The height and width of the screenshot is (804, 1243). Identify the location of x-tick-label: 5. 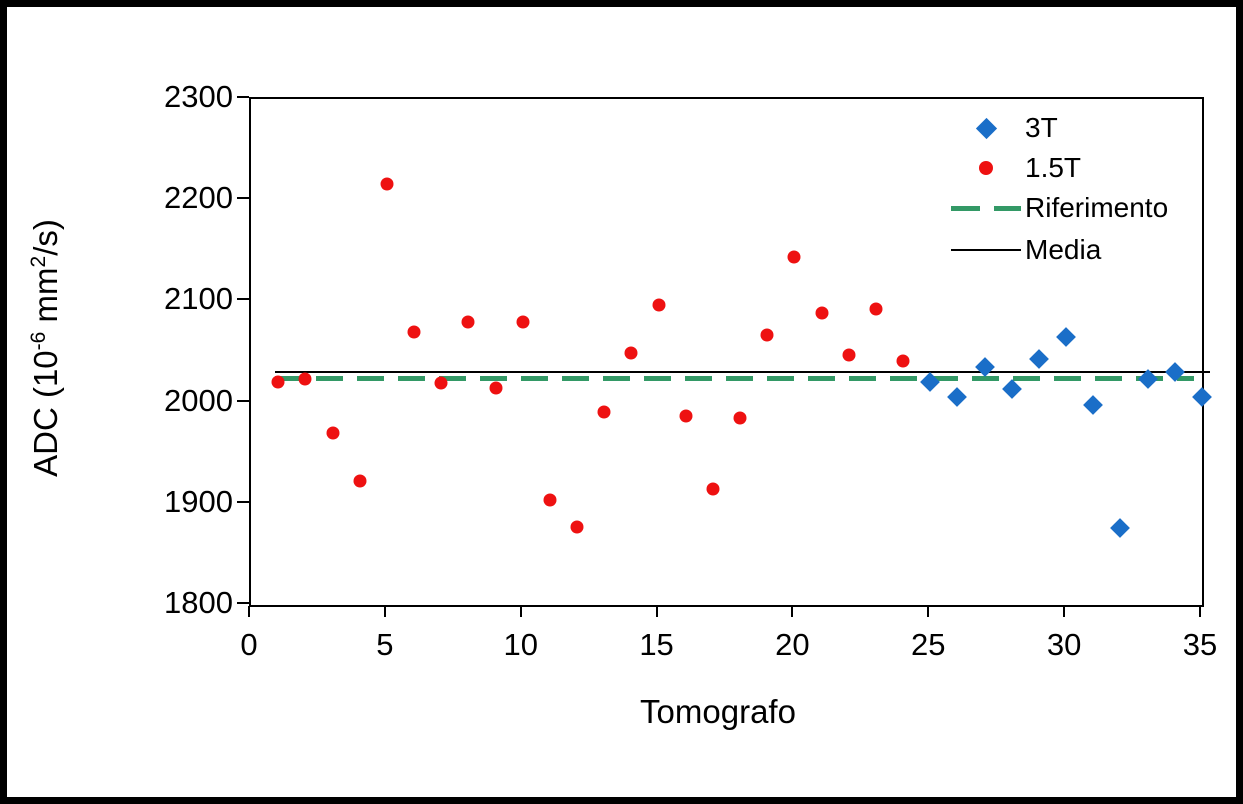
(385, 644).